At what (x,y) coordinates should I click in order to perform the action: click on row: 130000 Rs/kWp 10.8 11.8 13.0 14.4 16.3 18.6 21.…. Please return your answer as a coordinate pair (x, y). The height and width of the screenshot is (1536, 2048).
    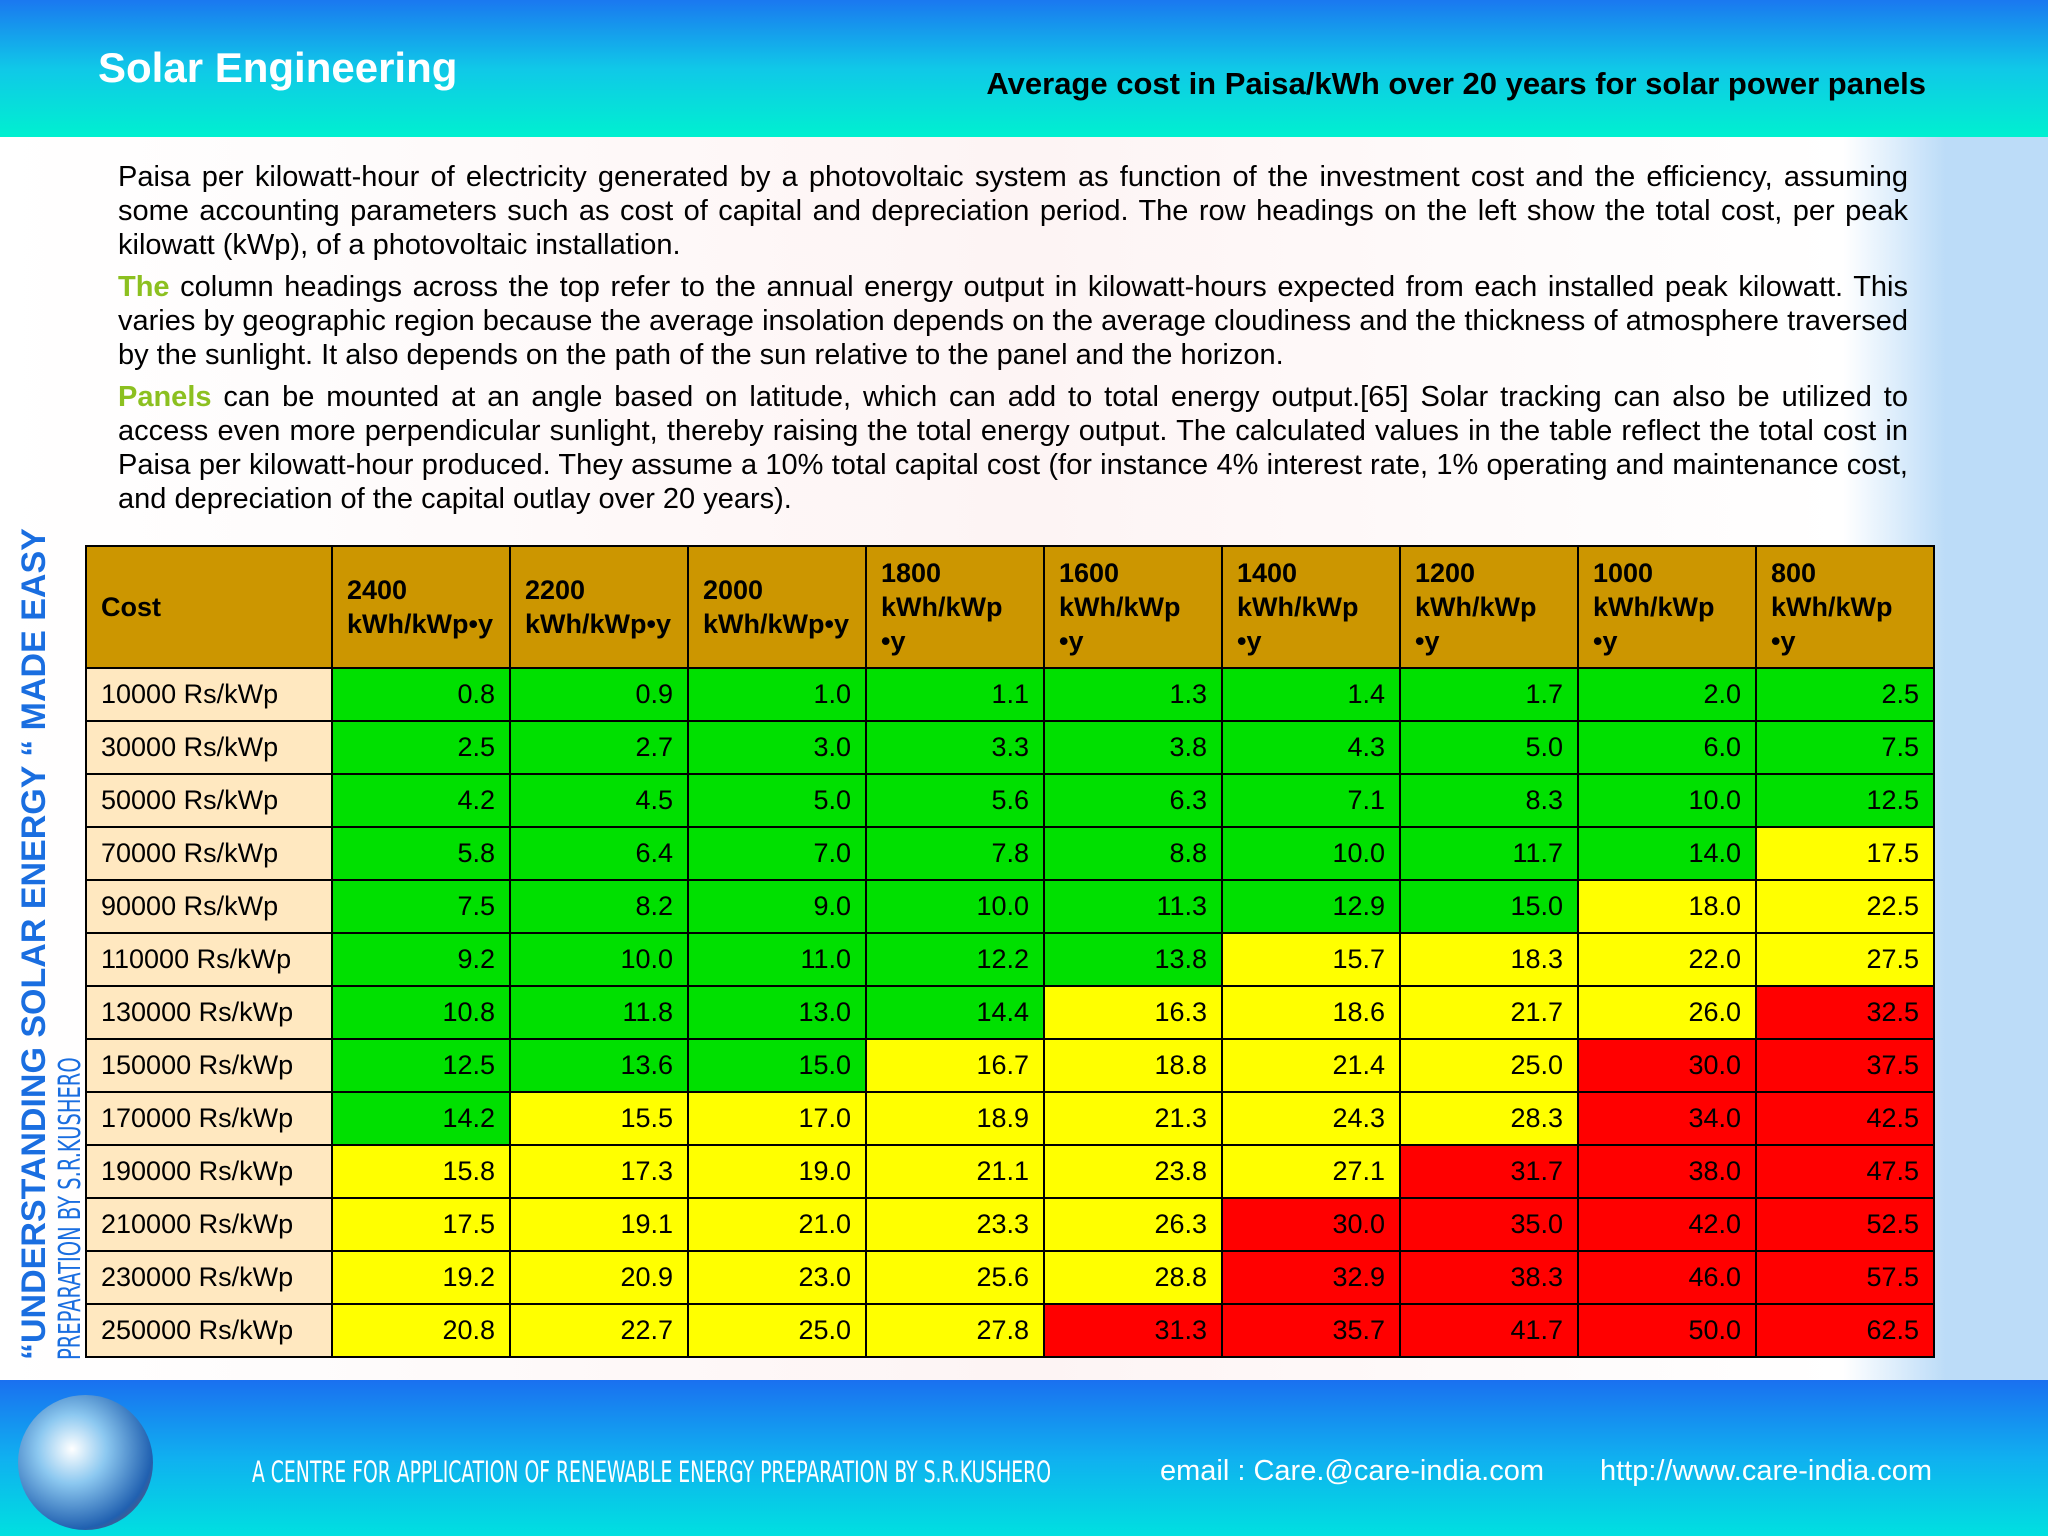
    Looking at the image, I should click on (1010, 1012).